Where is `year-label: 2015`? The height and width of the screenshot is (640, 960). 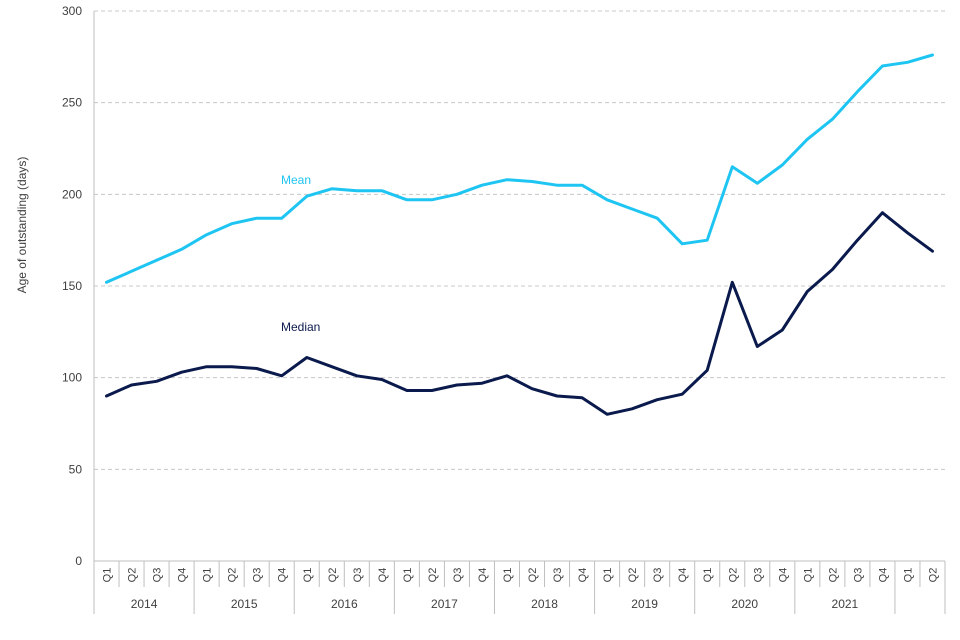
year-label: 2015 is located at coordinates (244, 604).